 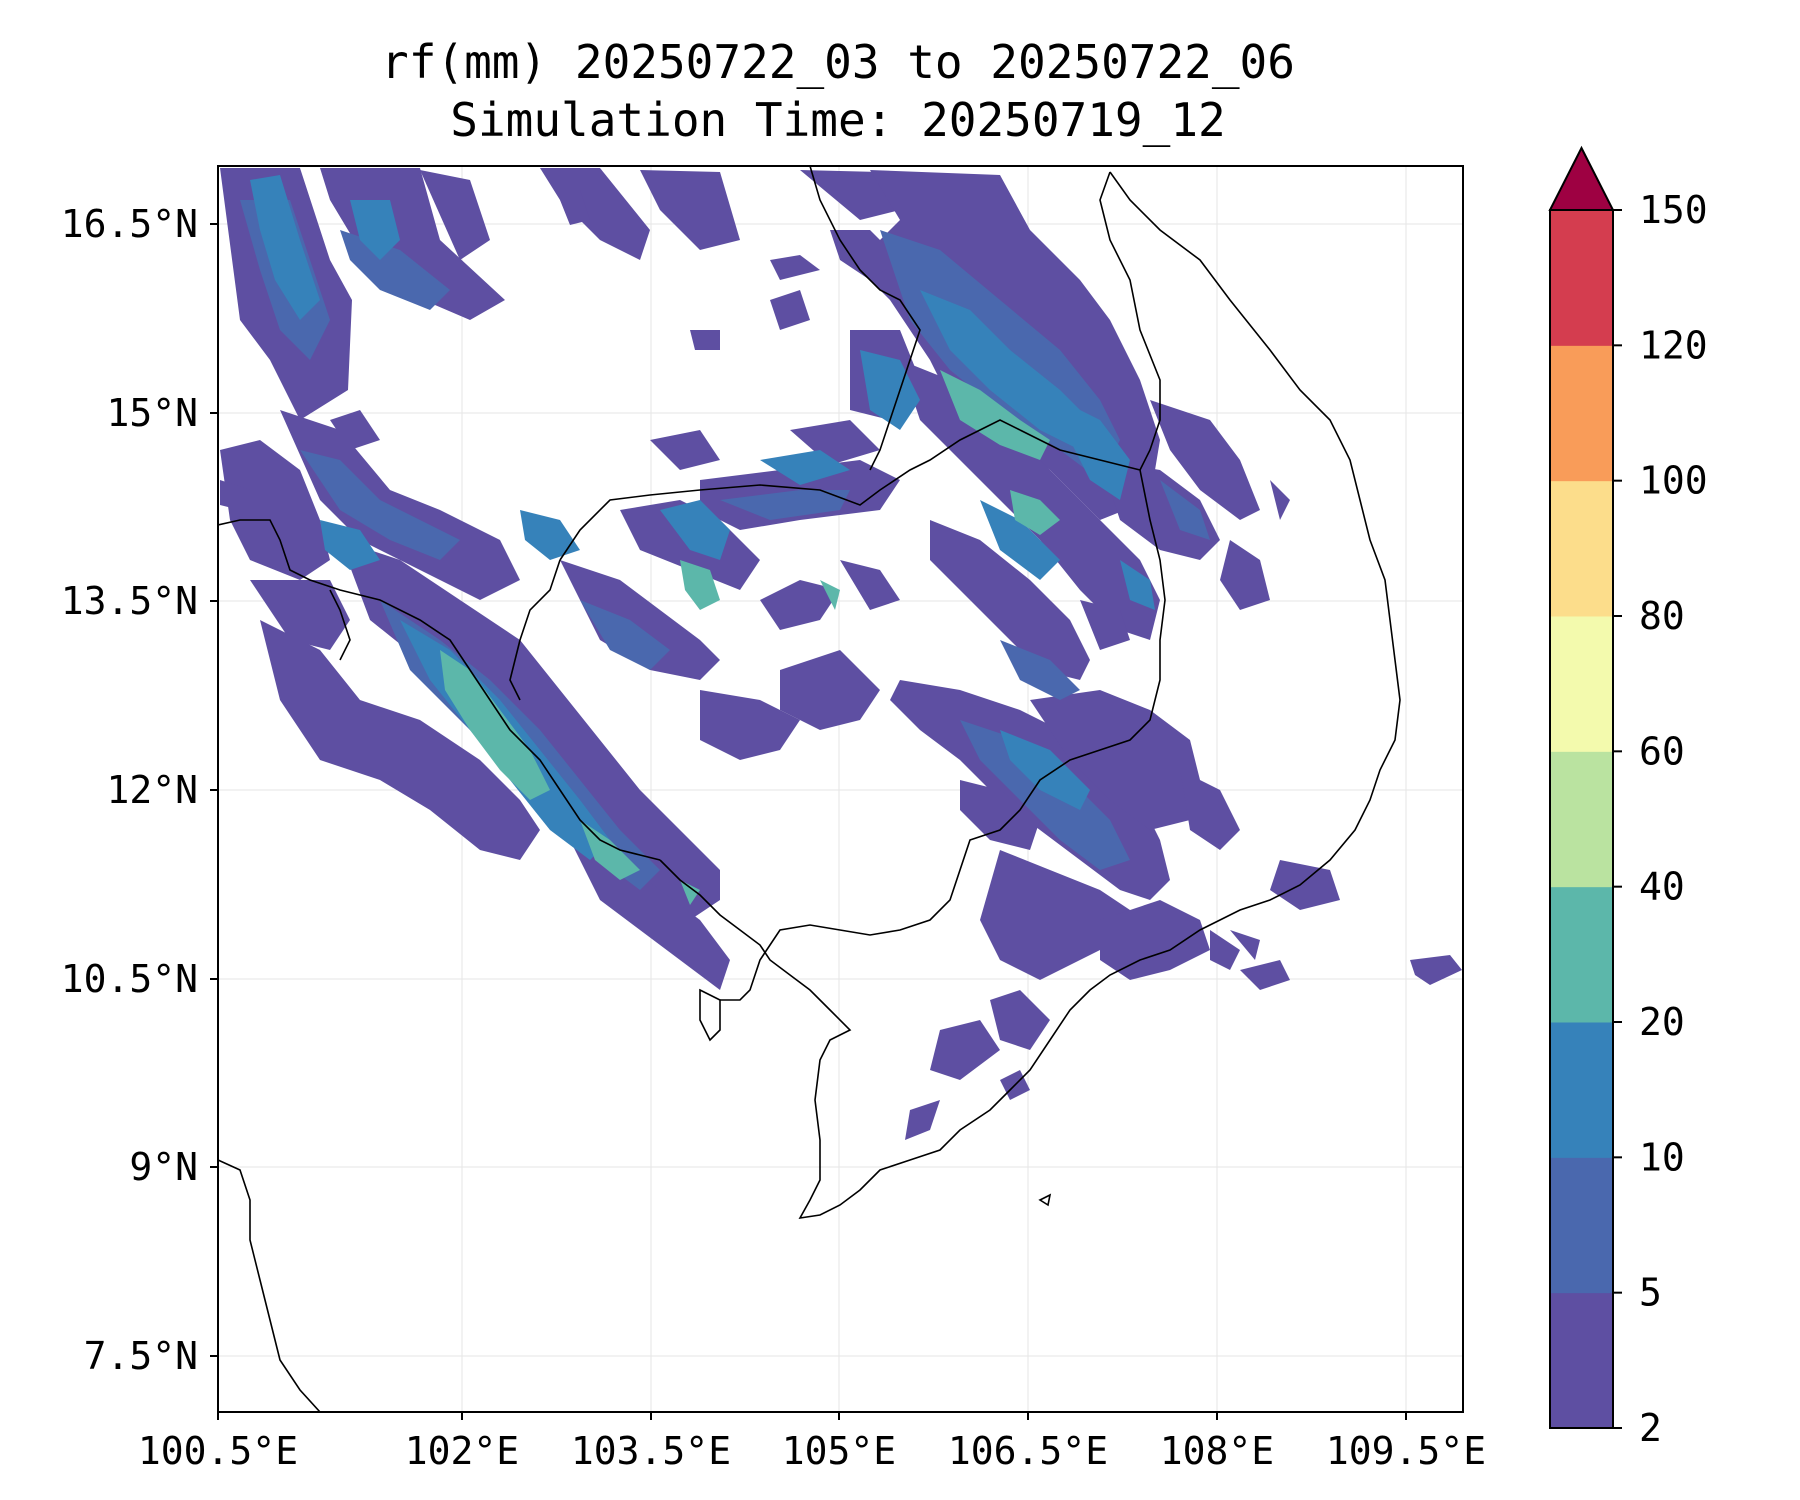 I want to click on border-cambodia-thailand-north, so click(x=790, y=490).